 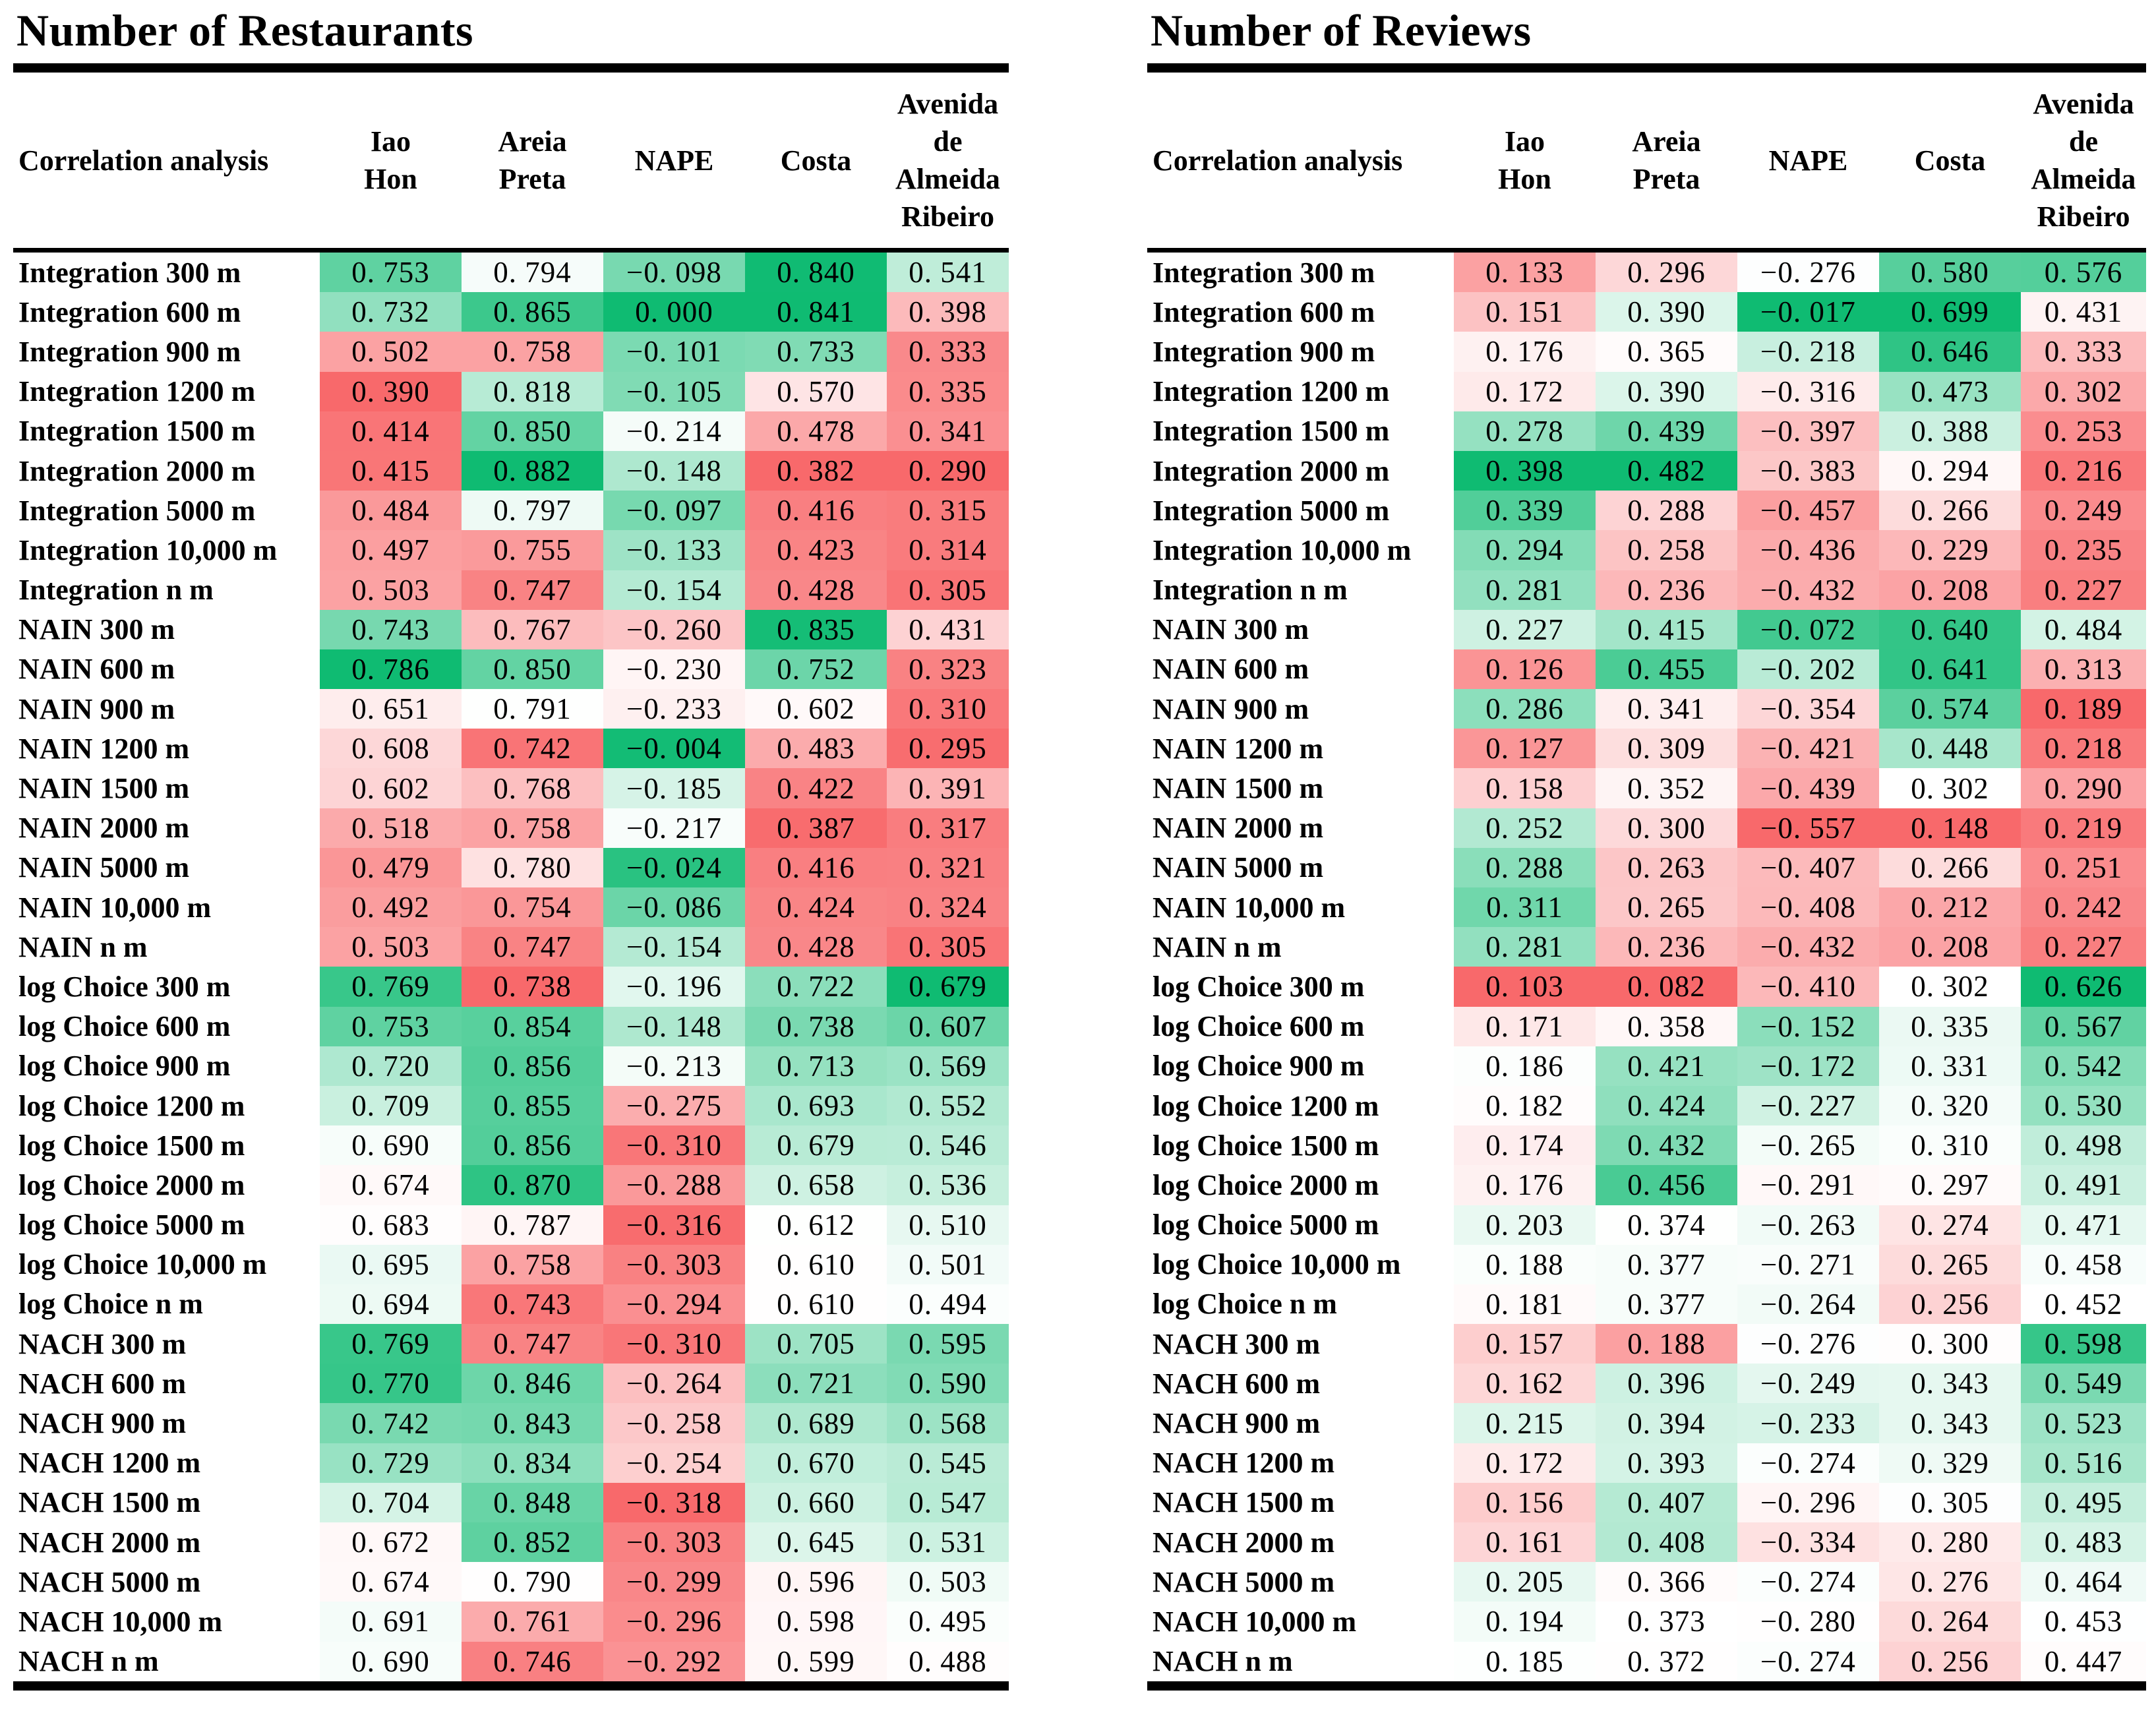 What do you see at coordinates (948, 867) in the screenshot?
I see `value-cell: 0. 321` at bounding box center [948, 867].